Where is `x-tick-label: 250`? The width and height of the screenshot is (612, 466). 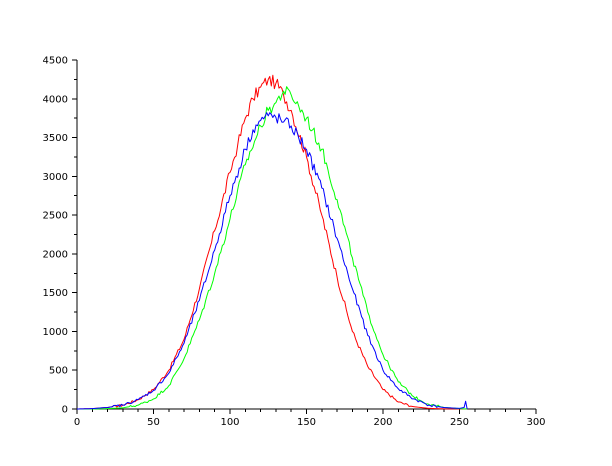
x-tick-label: 250 is located at coordinates (459, 422).